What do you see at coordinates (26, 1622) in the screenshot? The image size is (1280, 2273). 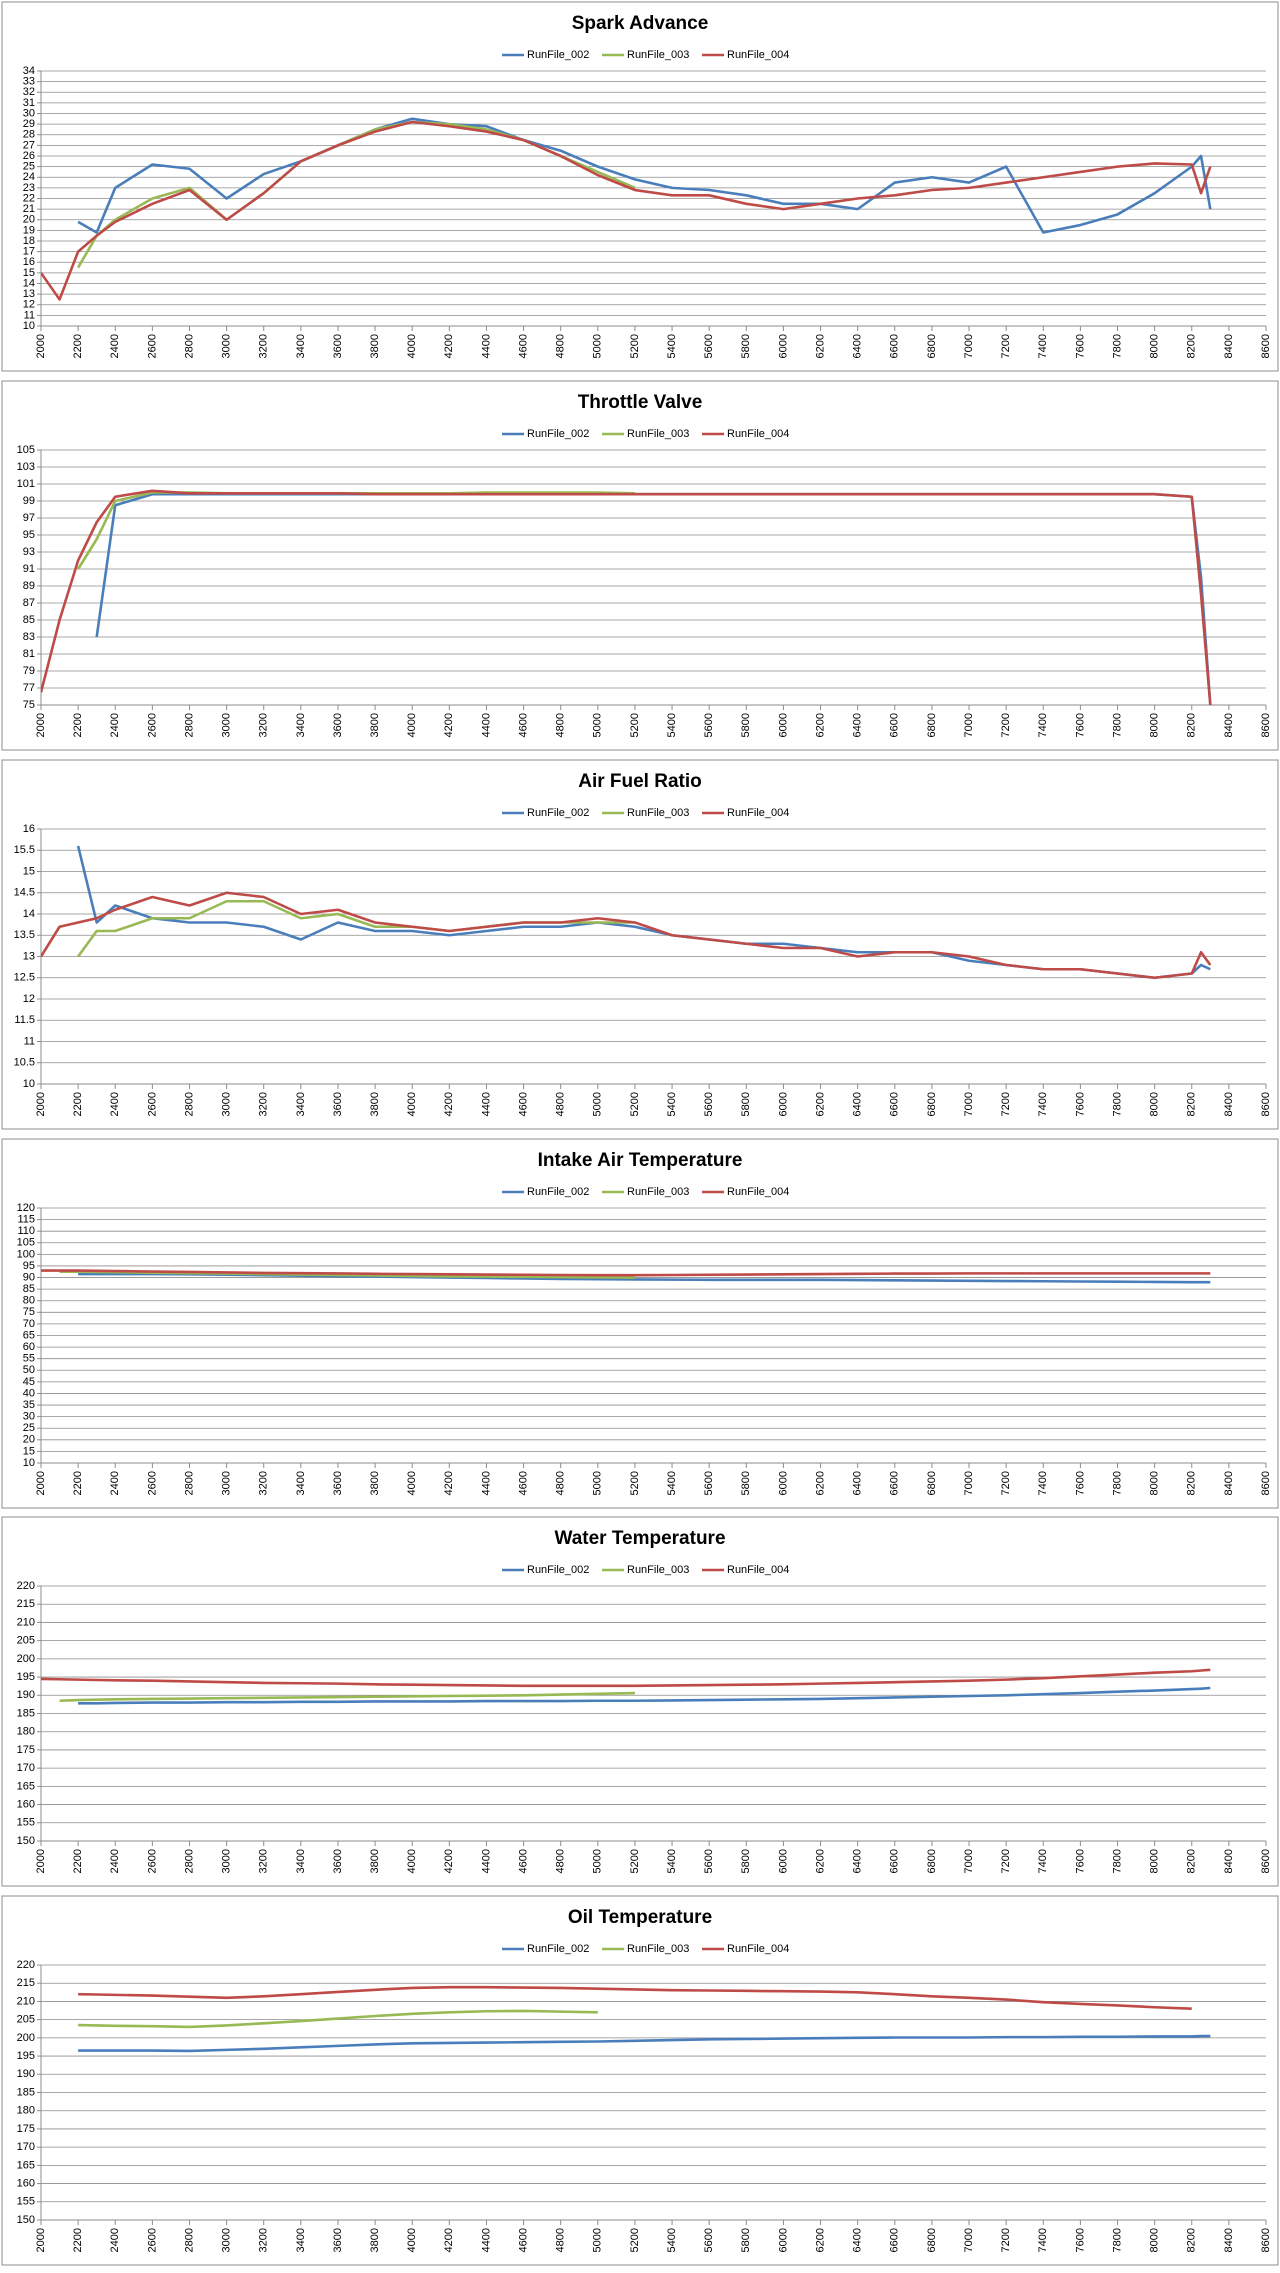 I see `y-tick-label: 210` at bounding box center [26, 1622].